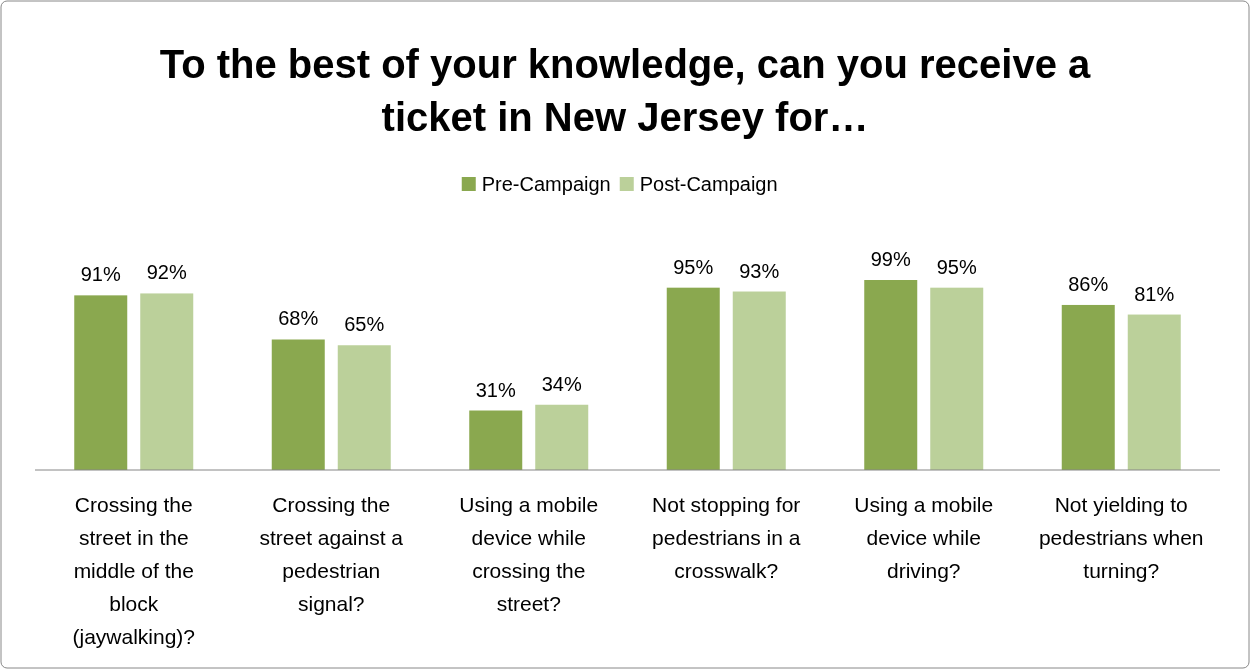 The height and width of the screenshot is (669, 1250). Describe the element at coordinates (134, 570) in the screenshot. I see `x-tick-label: Crossing the street in the middle of the block (jaywalking)?` at that location.